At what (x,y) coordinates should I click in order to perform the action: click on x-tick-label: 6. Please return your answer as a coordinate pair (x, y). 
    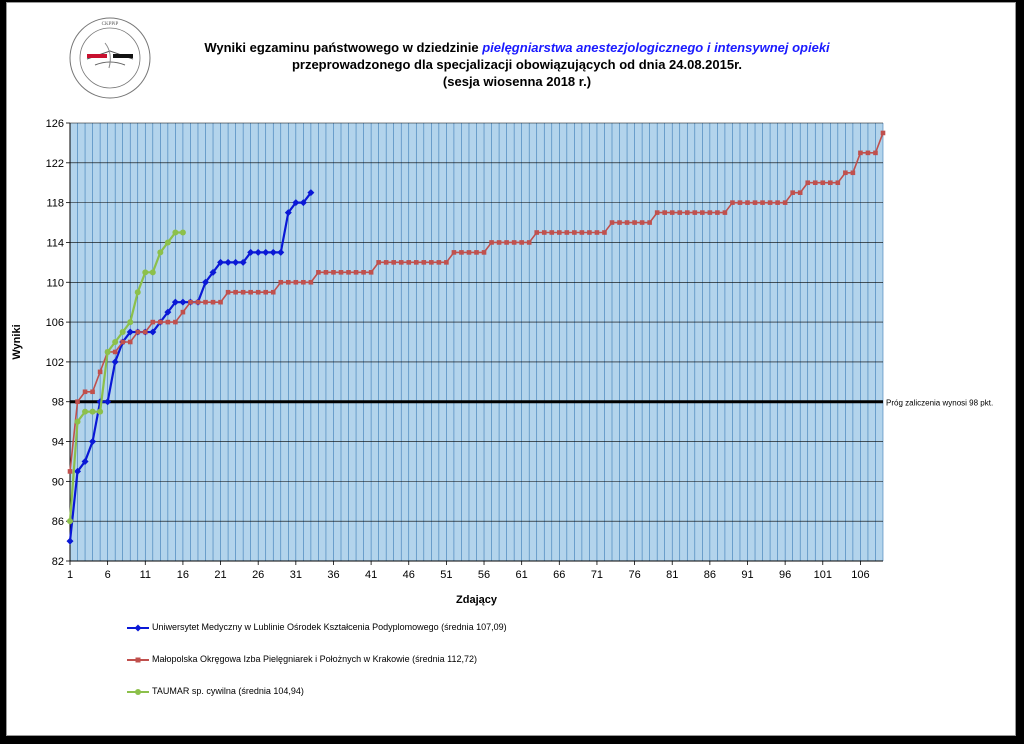
    Looking at the image, I should click on (108, 575).